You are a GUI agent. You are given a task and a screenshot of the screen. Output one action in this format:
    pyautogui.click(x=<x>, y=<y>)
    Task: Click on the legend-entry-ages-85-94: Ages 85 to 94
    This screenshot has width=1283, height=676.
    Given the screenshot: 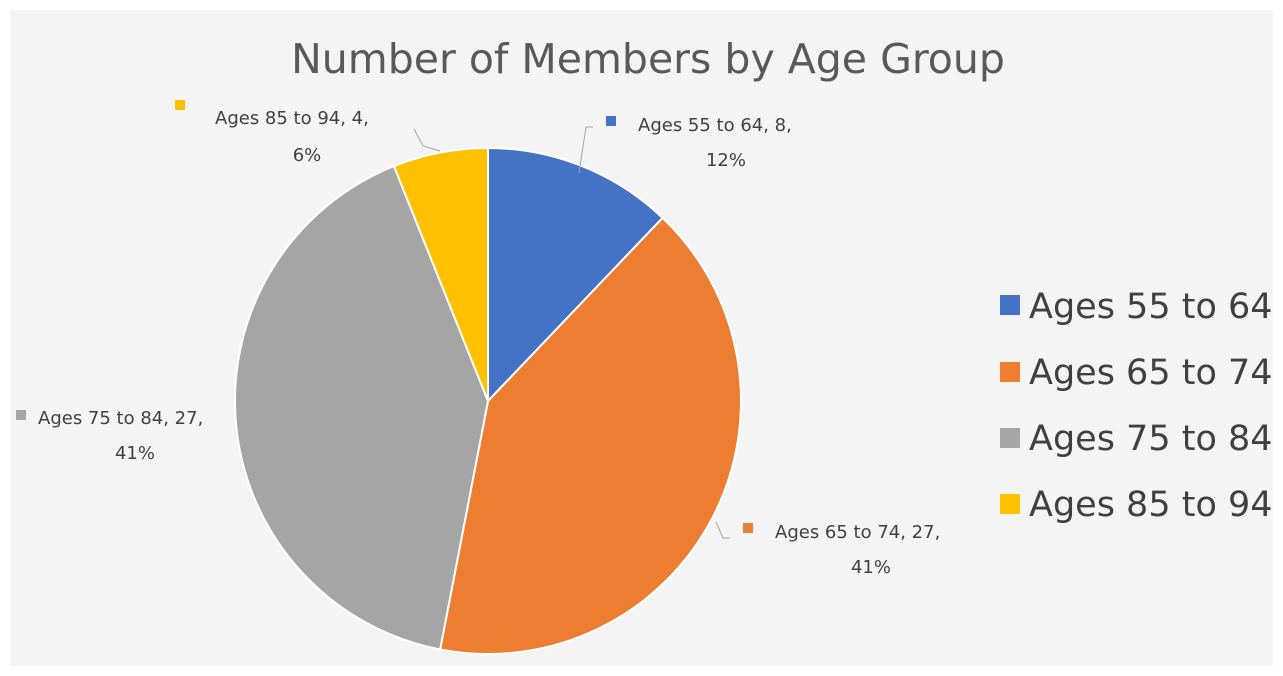 What is the action you would take?
    pyautogui.click(x=1136, y=505)
    